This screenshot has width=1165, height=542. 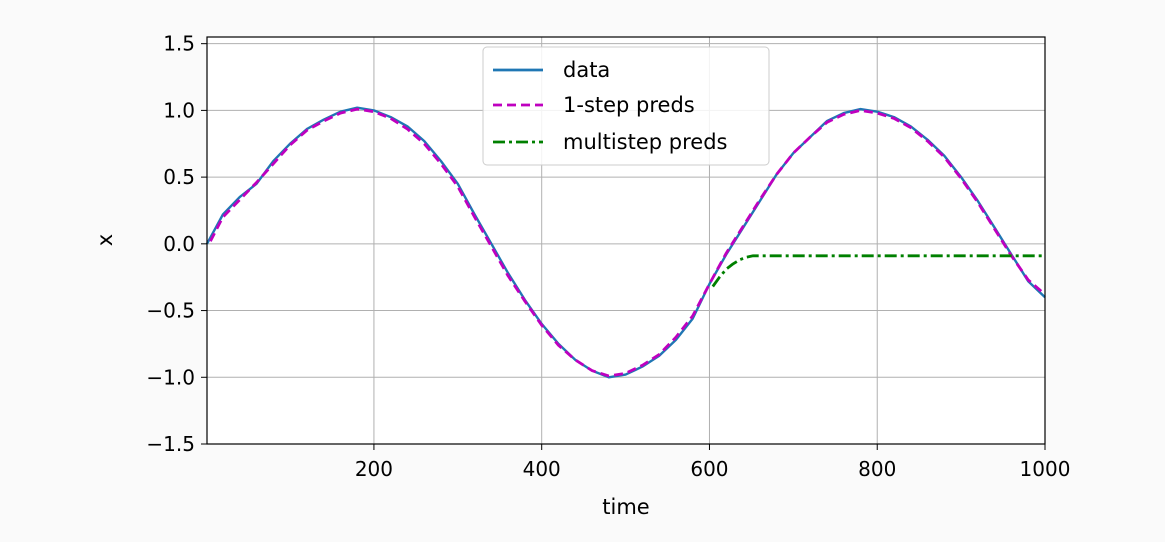 I want to click on legend-label-multistep-preds: multistep preds, so click(x=645, y=142).